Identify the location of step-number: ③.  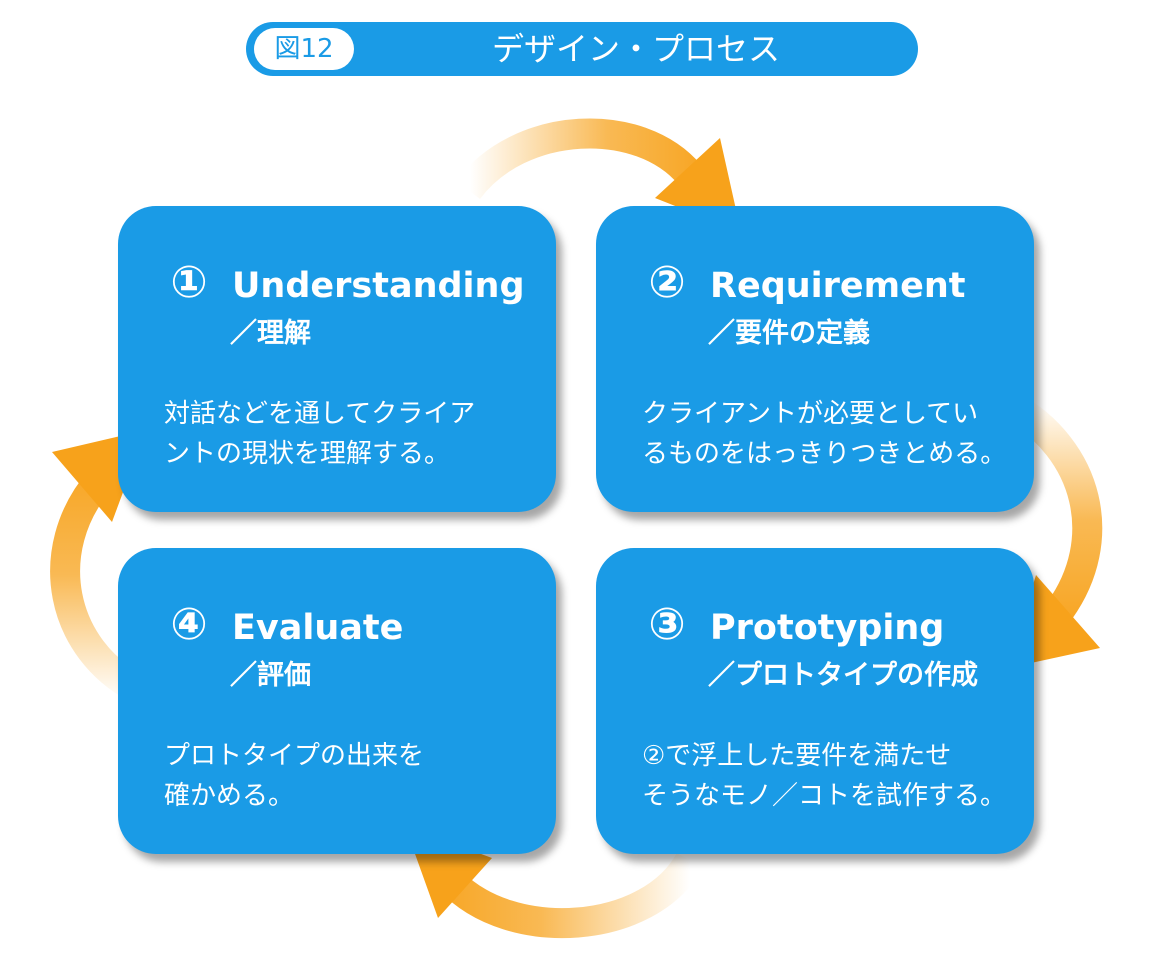
(667, 624).